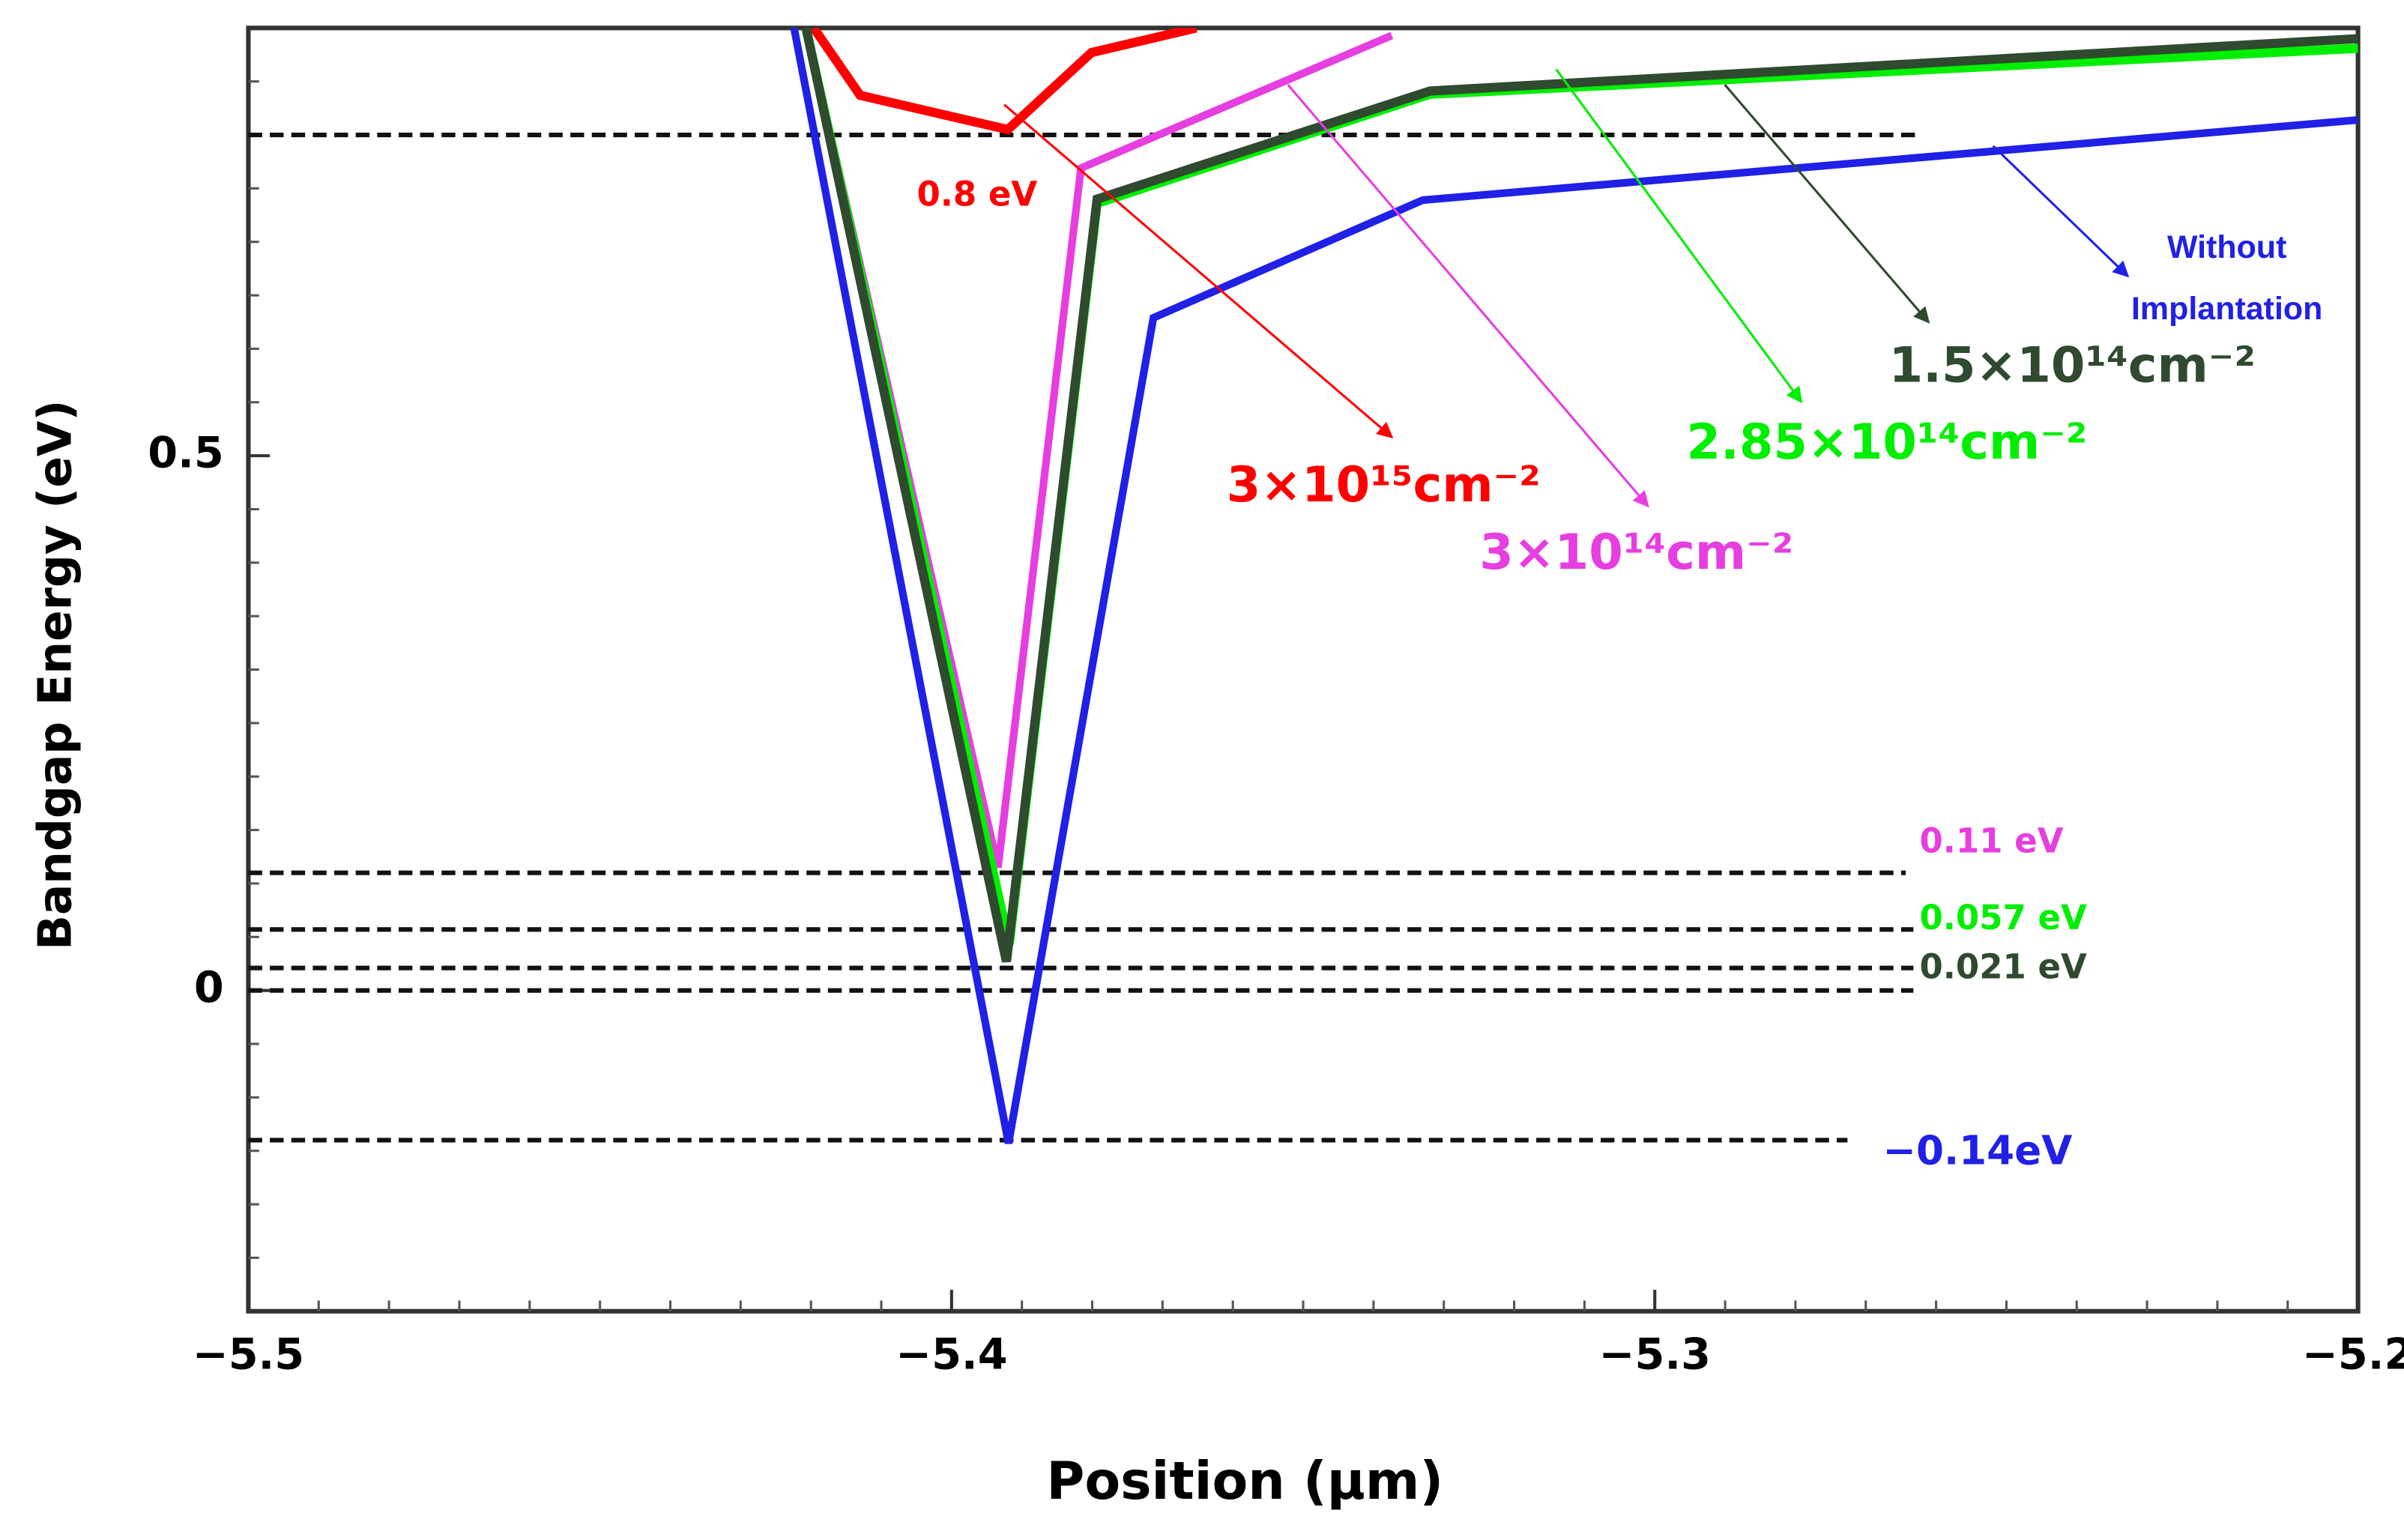 This screenshot has height=1540, width=2404. What do you see at coordinates (1003, 81) in the screenshot?
I see `series-line` at bounding box center [1003, 81].